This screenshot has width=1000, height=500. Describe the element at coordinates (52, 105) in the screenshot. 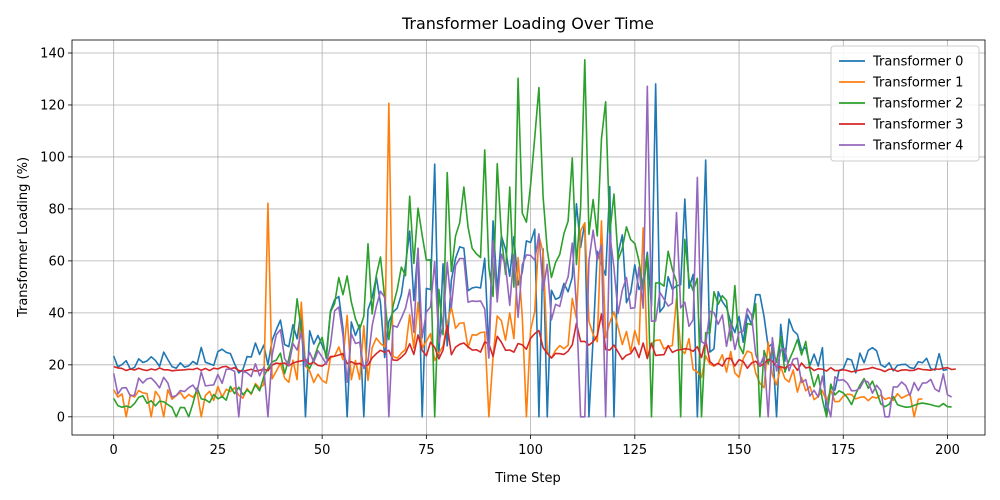

I see `y-tick-label: 120` at that location.